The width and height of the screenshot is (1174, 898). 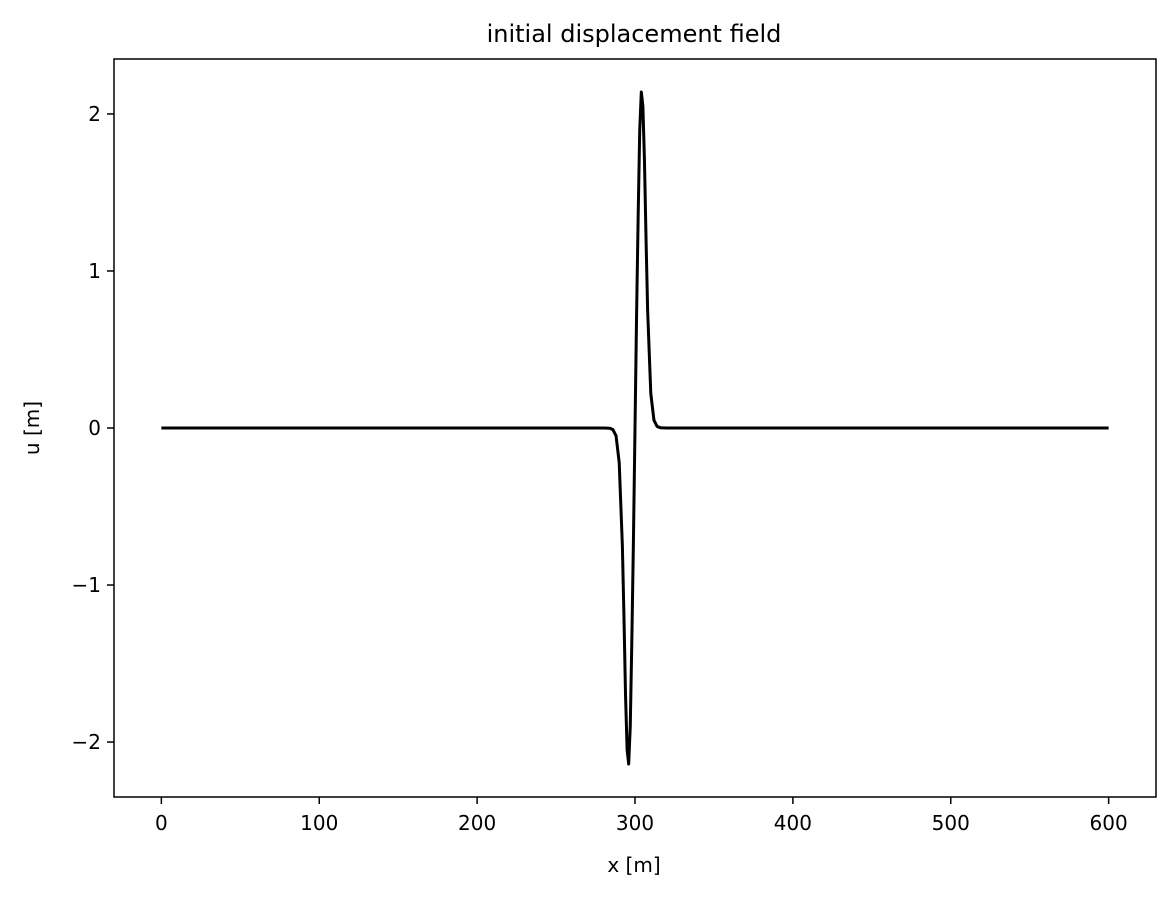 What do you see at coordinates (86, 742) in the screenshot?
I see `y-tick-label: −2` at bounding box center [86, 742].